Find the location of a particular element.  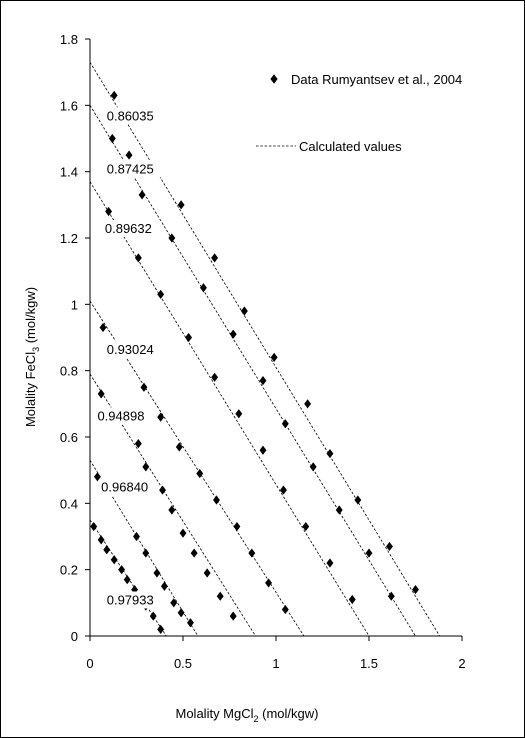

curve-label: 0.93024 is located at coordinates (130, 349).